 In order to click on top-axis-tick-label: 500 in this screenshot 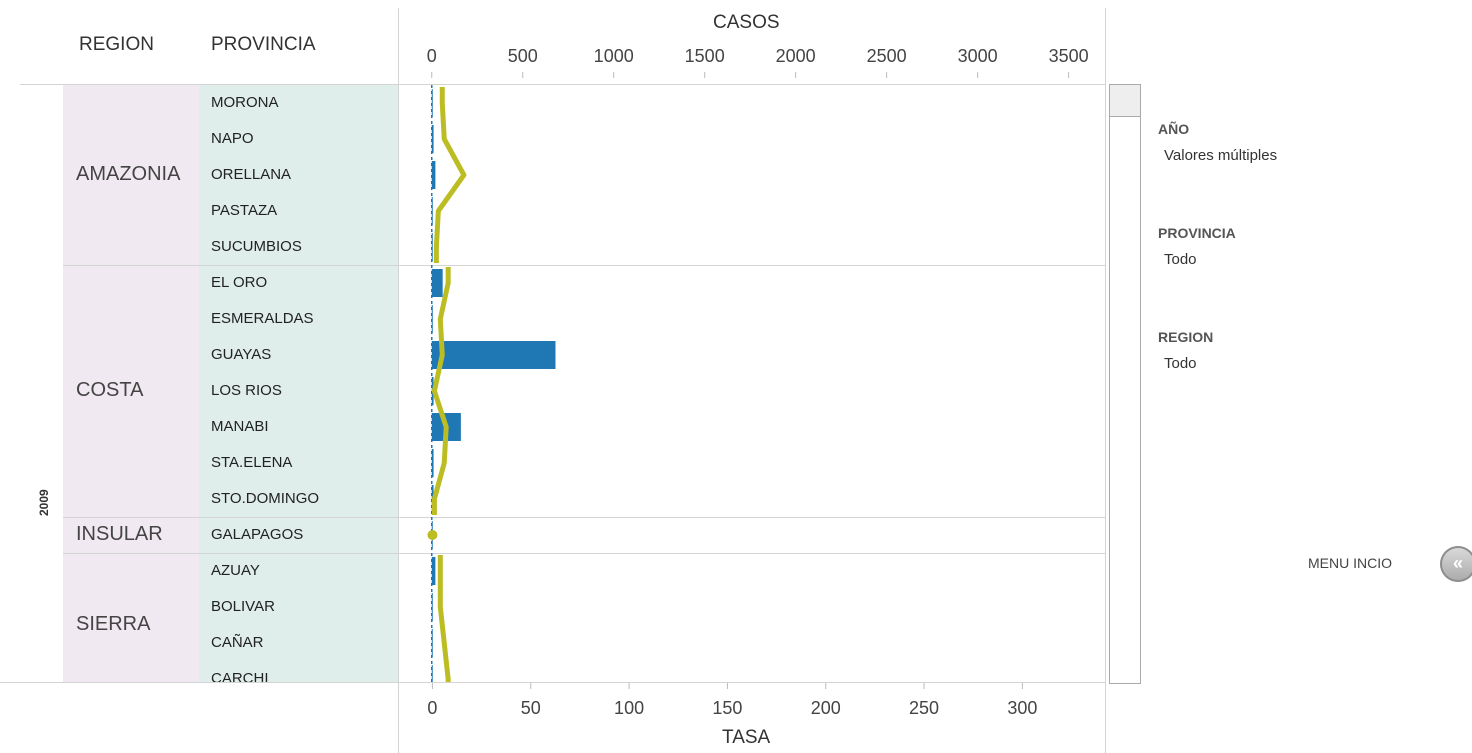, I will do `click(522, 56)`.